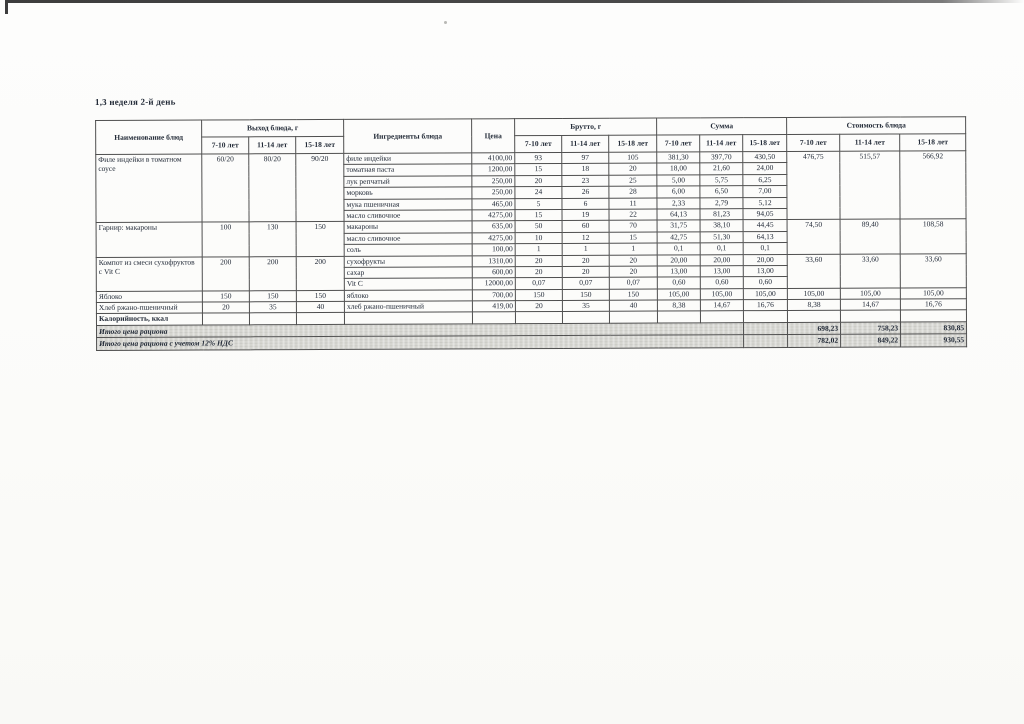  I want to click on sum-cell: 6,50, so click(721, 191).